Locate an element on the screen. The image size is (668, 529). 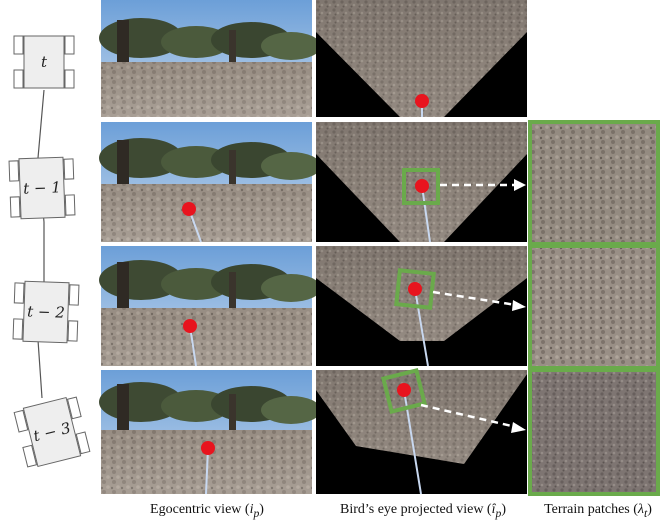
trajectory-line is located at coordinates (41, 244).